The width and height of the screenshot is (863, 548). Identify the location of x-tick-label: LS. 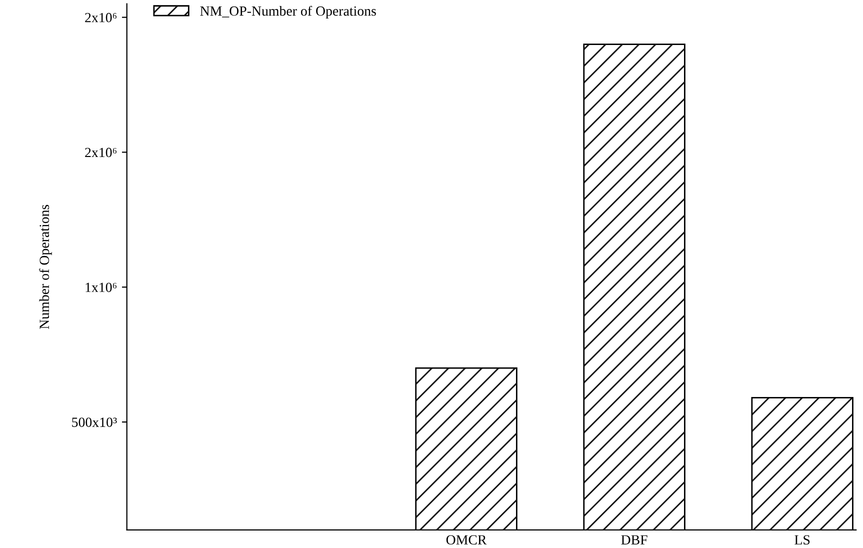
(802, 540).